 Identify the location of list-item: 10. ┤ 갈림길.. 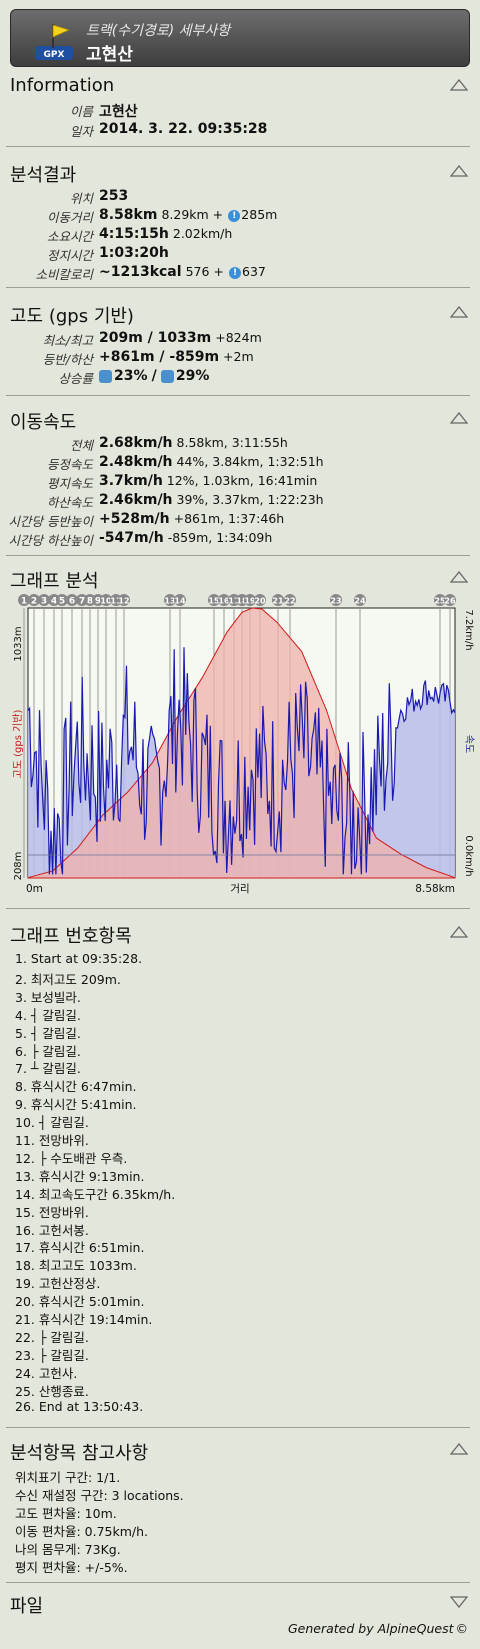
(52, 1123).